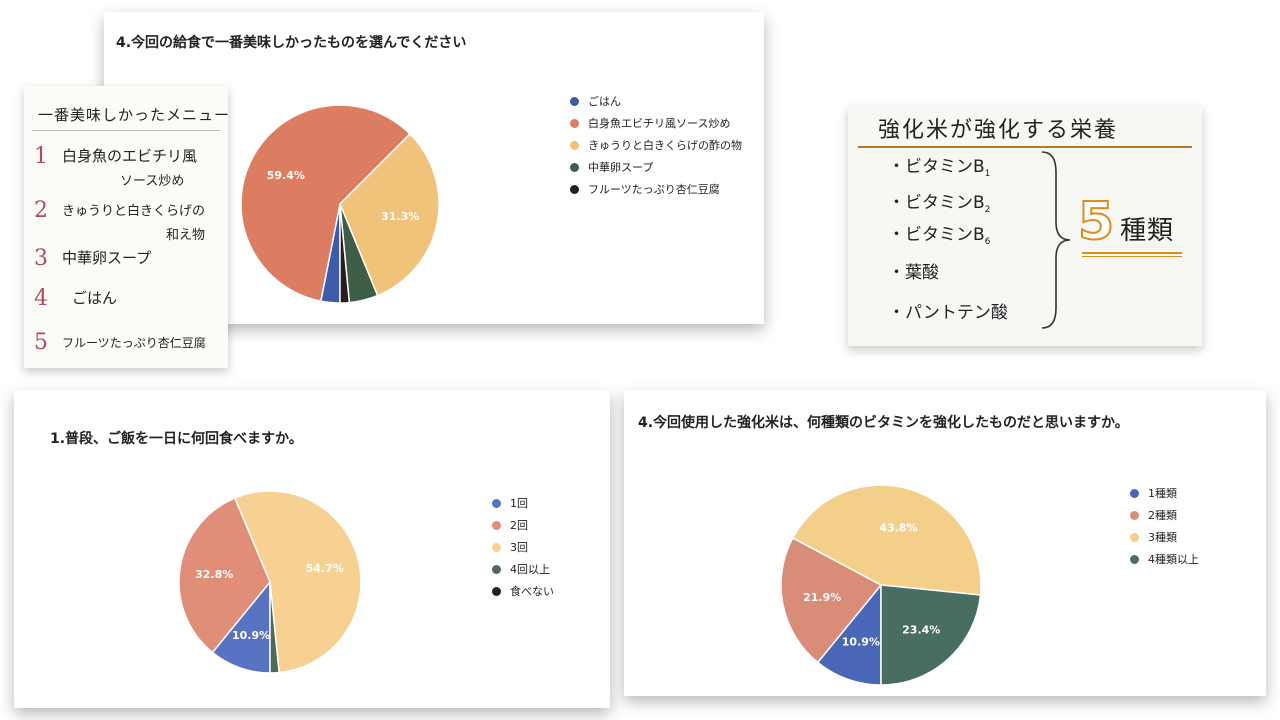 The image size is (1280, 720). I want to click on nutrient-item: ・ビタミンB2, so click(939, 204).